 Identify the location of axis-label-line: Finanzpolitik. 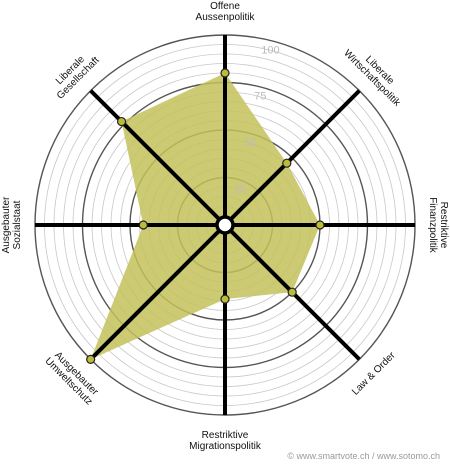
(432, 225).